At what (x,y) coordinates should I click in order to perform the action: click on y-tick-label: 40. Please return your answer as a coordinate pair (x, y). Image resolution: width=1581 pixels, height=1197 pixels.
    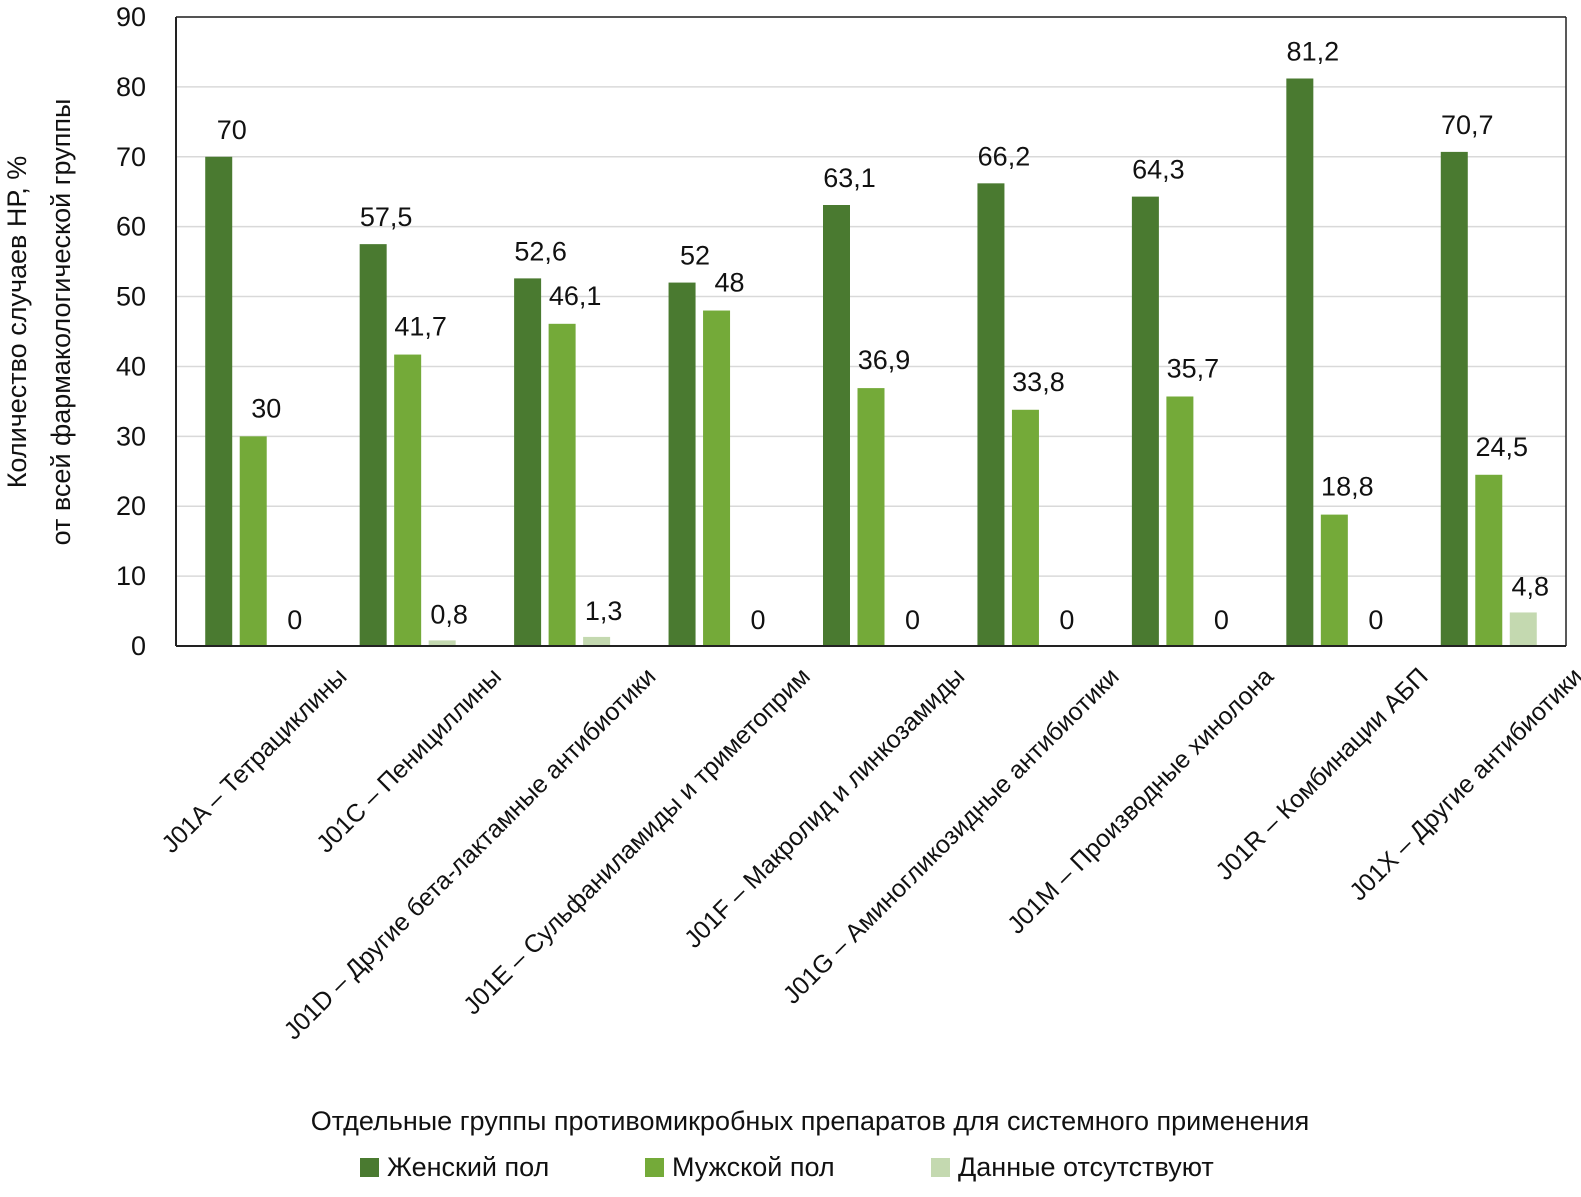
    Looking at the image, I should click on (131, 366).